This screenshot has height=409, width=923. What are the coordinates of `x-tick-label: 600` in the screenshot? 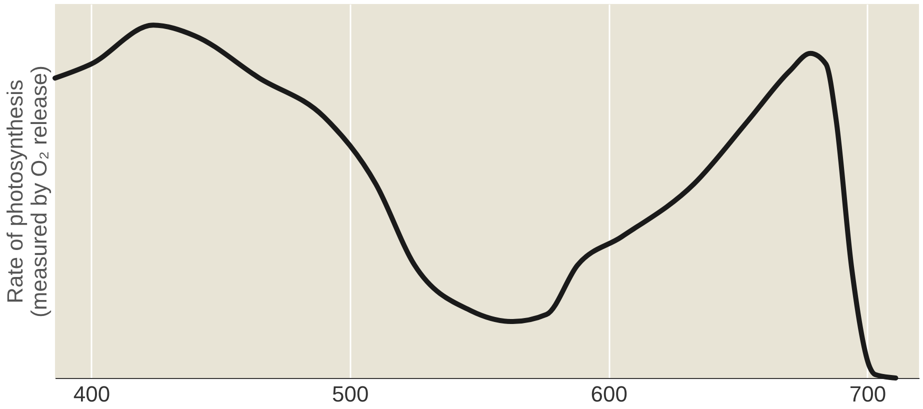 It's located at (609, 394).